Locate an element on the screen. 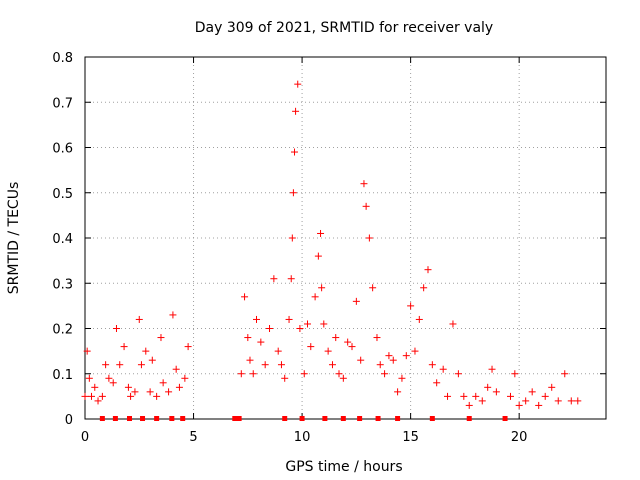  x-tick-label: 0 is located at coordinates (85, 437).